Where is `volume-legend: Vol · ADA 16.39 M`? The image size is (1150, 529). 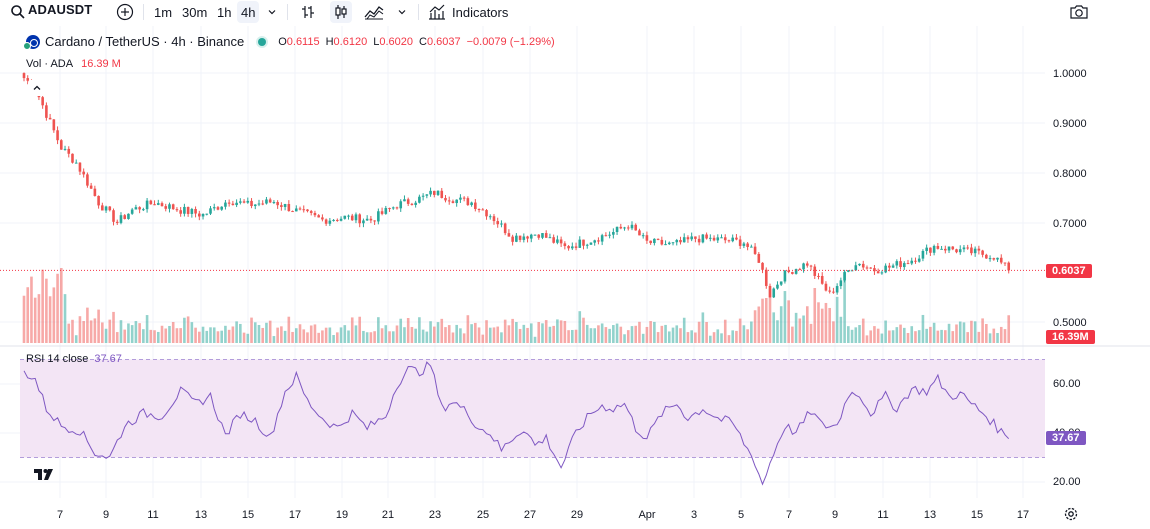 volume-legend: Vol · ADA 16.39 M is located at coordinates (73, 64).